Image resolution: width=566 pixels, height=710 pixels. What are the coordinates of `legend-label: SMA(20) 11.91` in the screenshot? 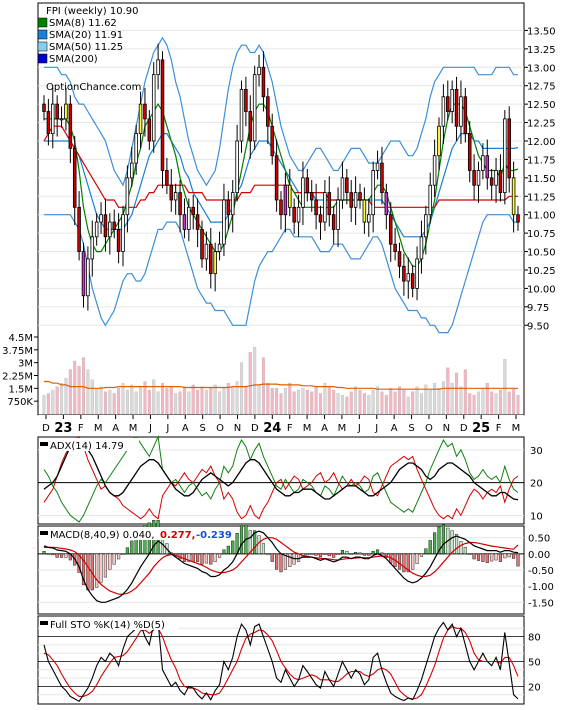 It's located at (86, 35).